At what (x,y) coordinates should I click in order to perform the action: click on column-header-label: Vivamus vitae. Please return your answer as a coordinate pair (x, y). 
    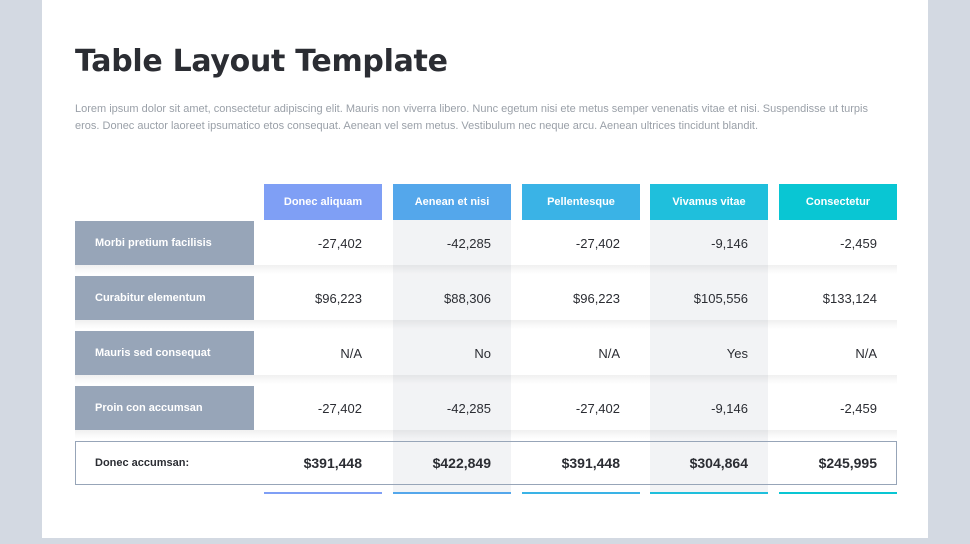
    Looking at the image, I should click on (709, 202).